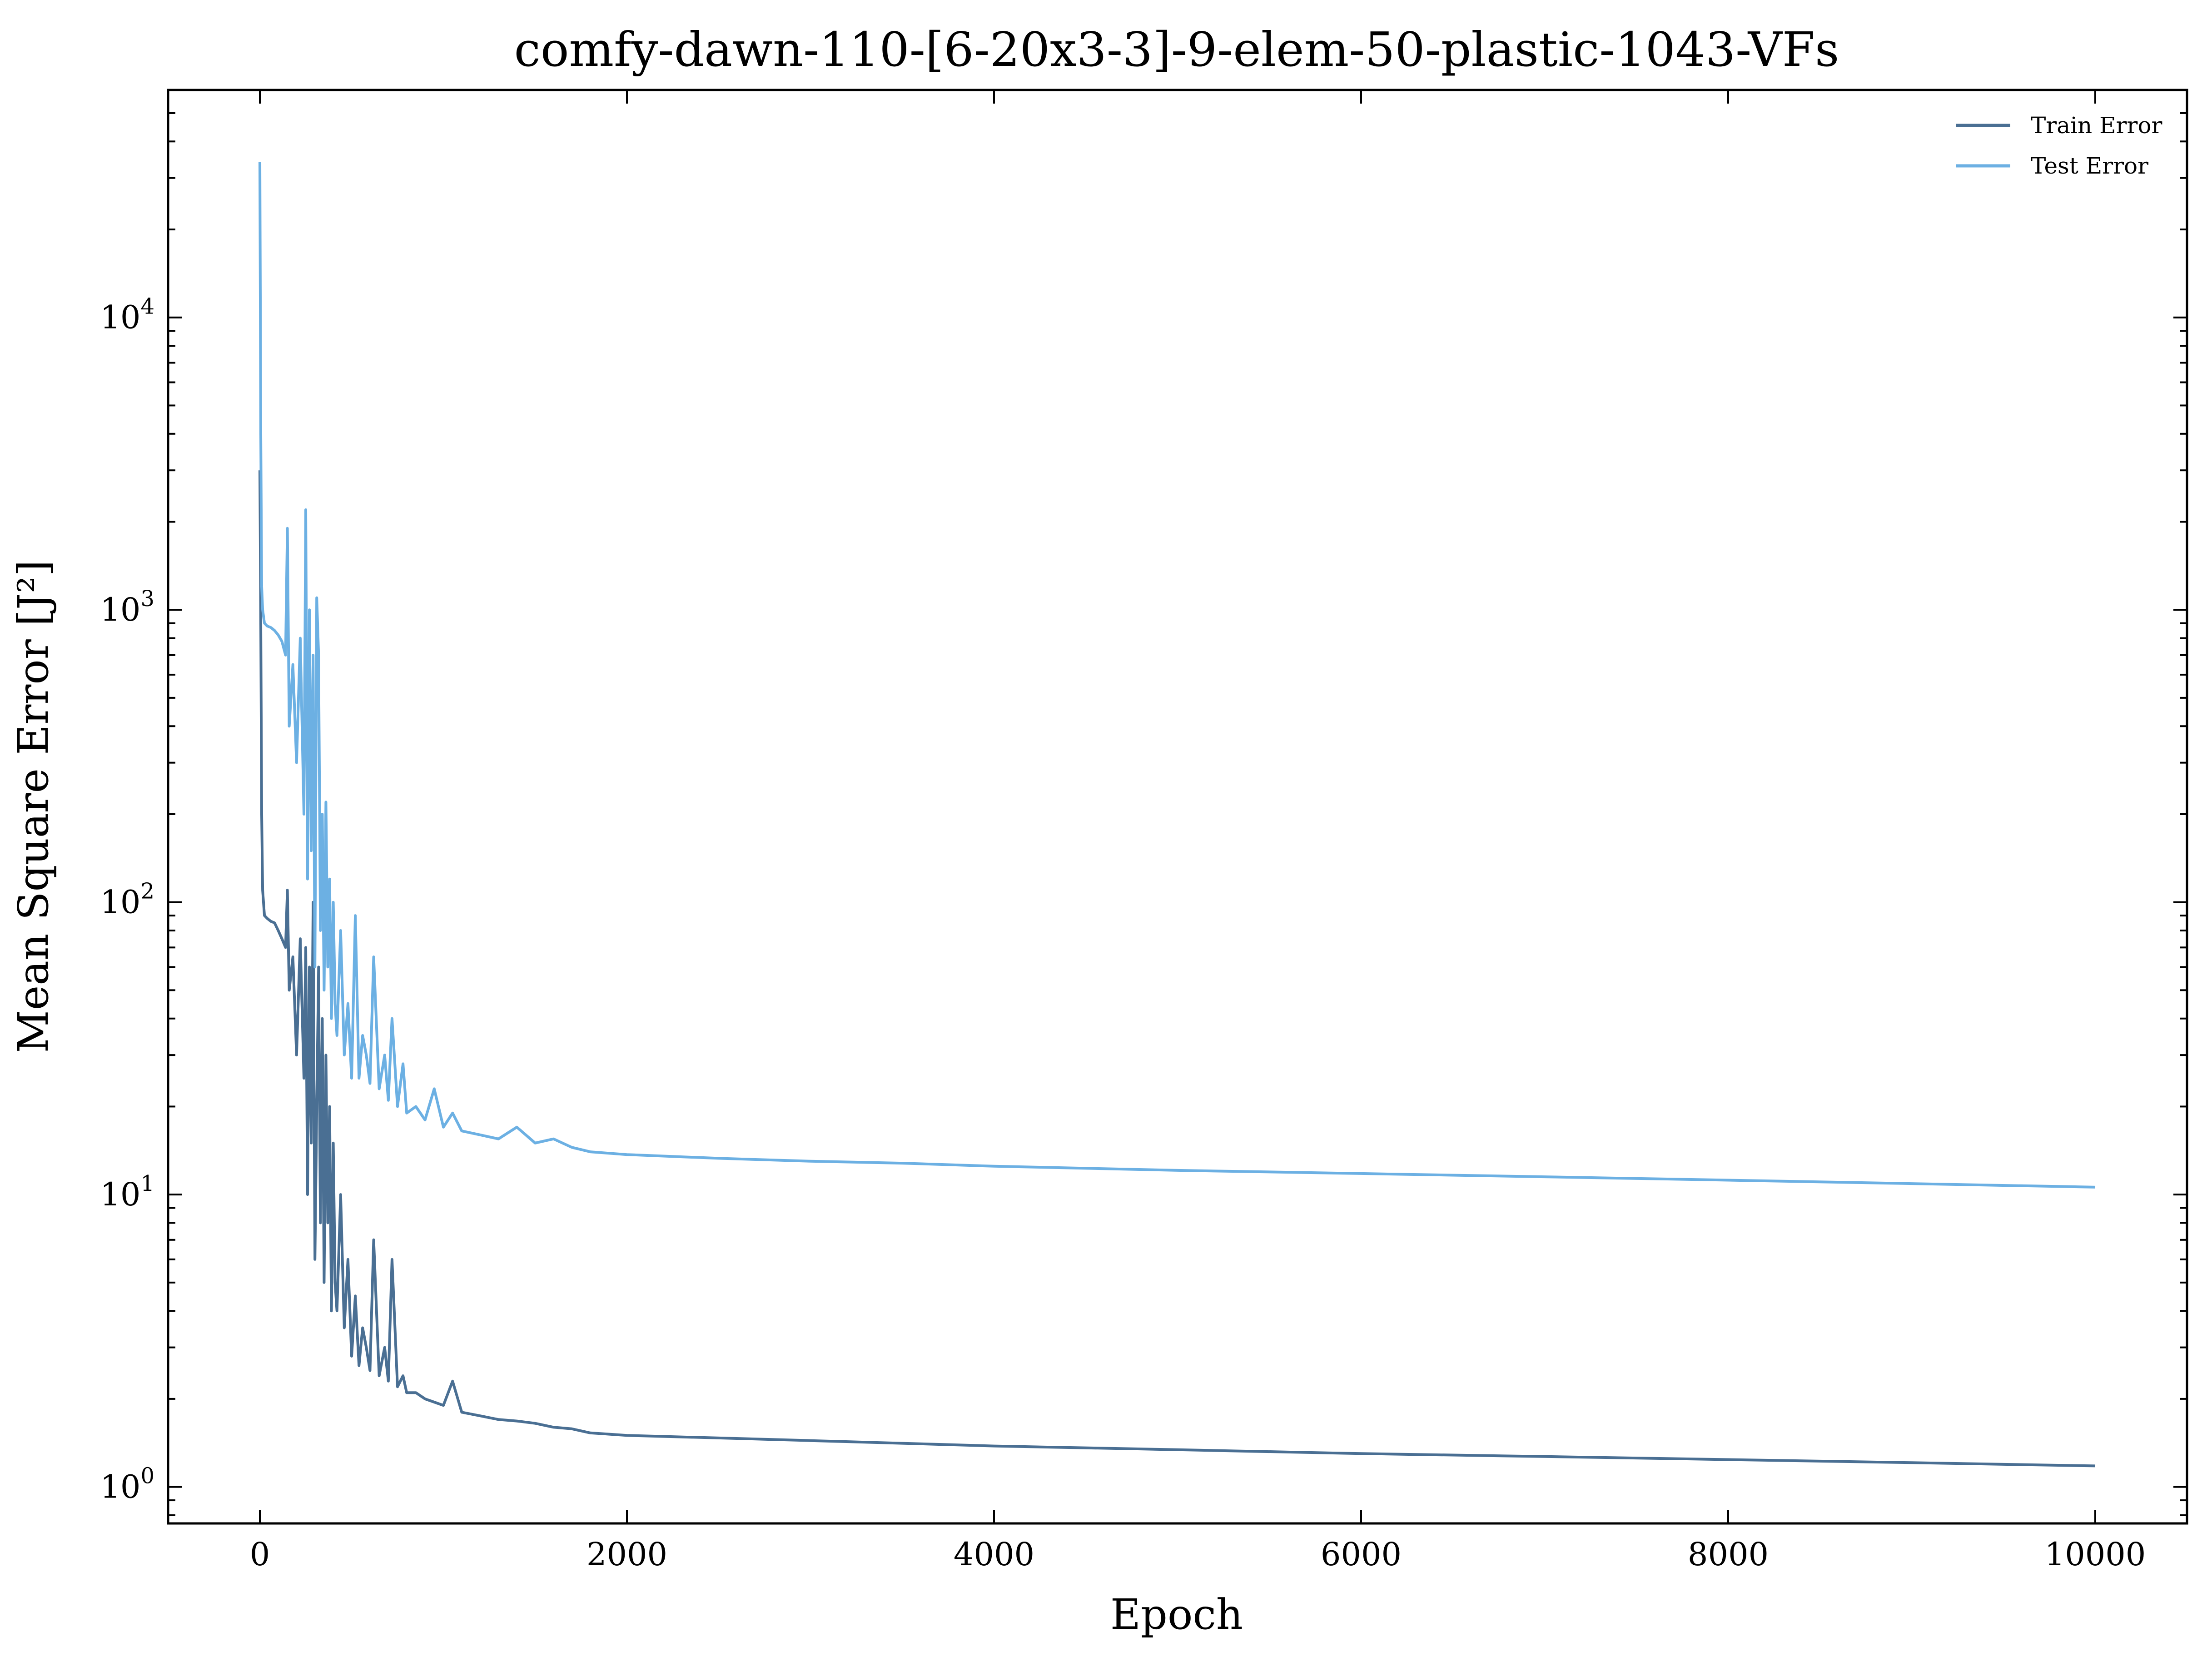  What do you see at coordinates (1361, 1554) in the screenshot?
I see `x-tick-label-6000: 6000` at bounding box center [1361, 1554].